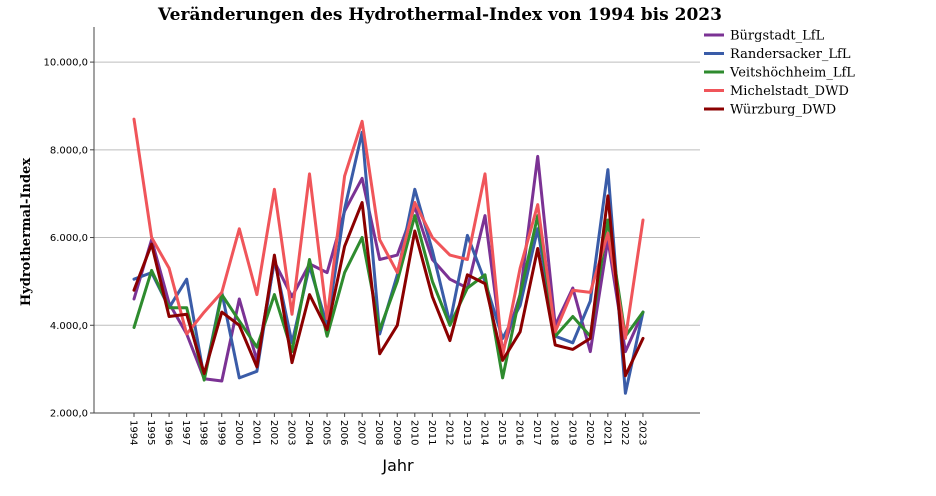  I want to click on legend-label: Würzburg_DWD, so click(783, 110).